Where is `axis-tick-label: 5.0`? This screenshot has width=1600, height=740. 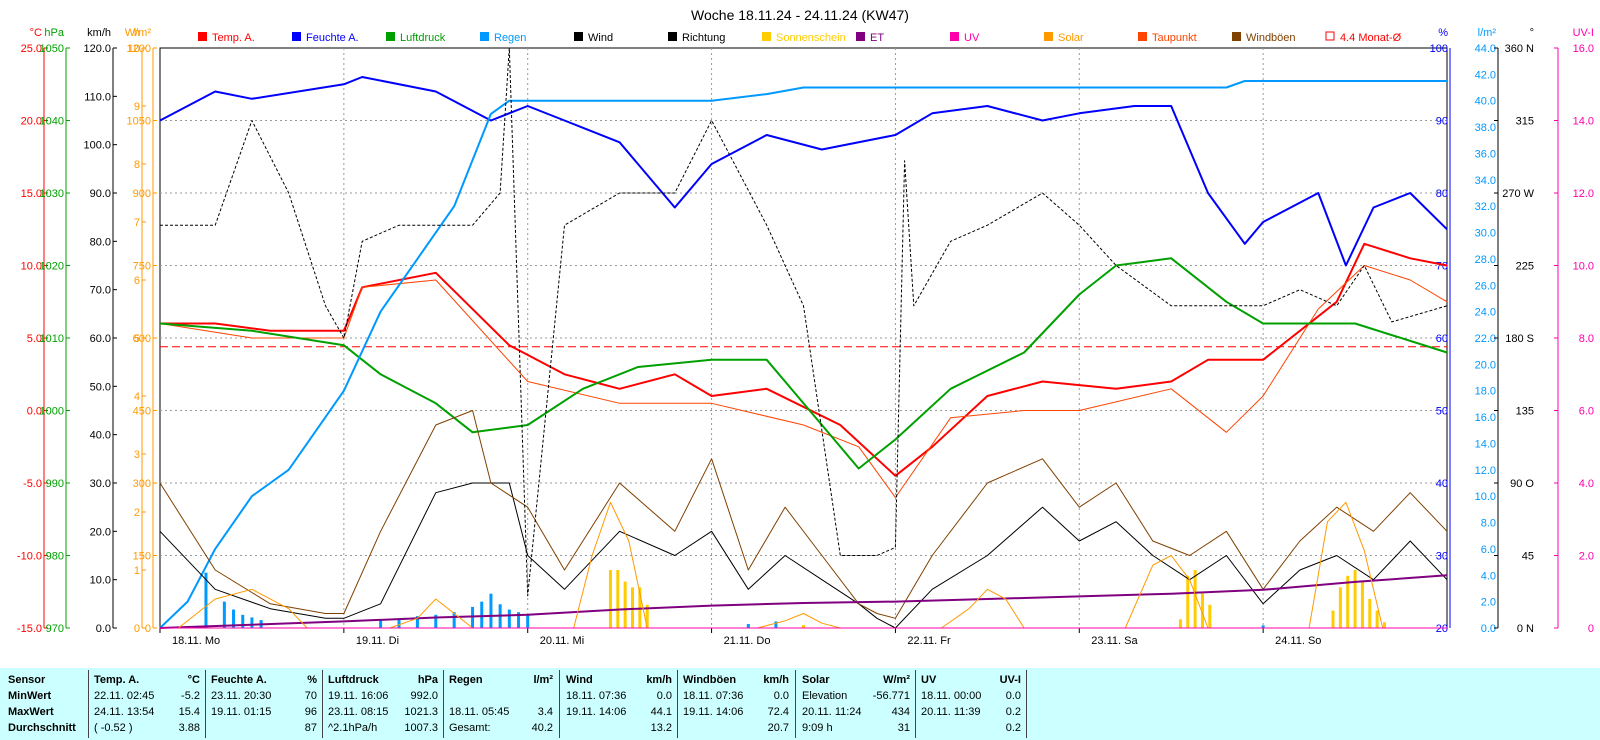
axis-tick-label: 5.0 is located at coordinates (34, 339).